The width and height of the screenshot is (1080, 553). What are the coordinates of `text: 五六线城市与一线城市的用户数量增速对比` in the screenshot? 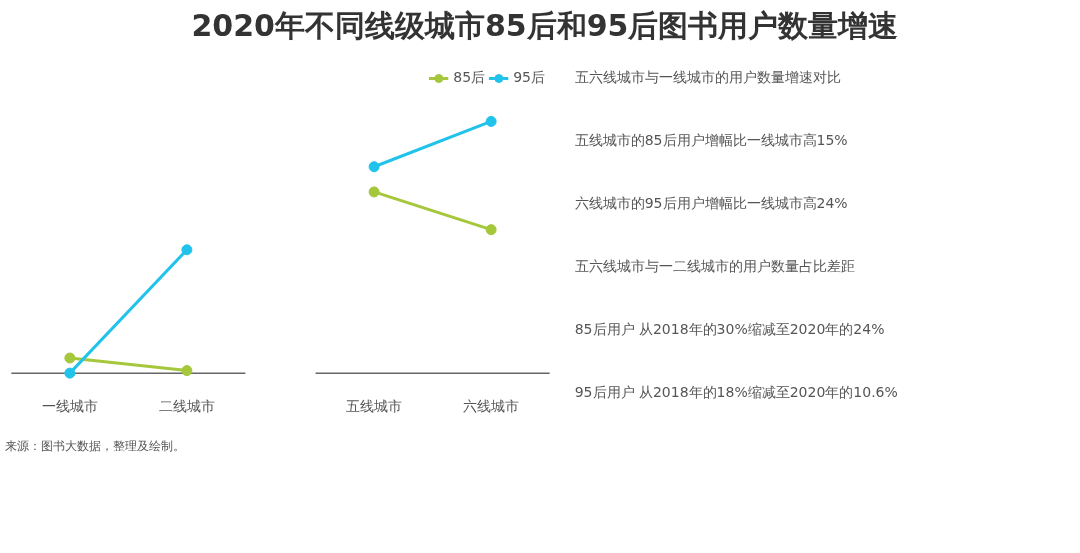 It's located at (707, 76).